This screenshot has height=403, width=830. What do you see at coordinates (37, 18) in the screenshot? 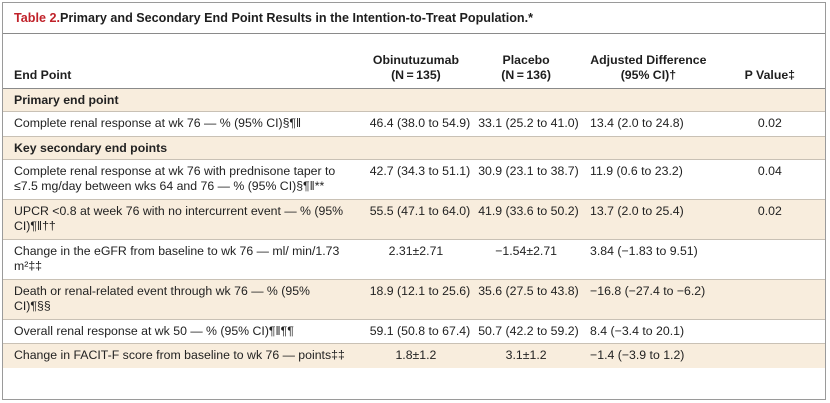
I see `table-number: Table 2.` at bounding box center [37, 18].